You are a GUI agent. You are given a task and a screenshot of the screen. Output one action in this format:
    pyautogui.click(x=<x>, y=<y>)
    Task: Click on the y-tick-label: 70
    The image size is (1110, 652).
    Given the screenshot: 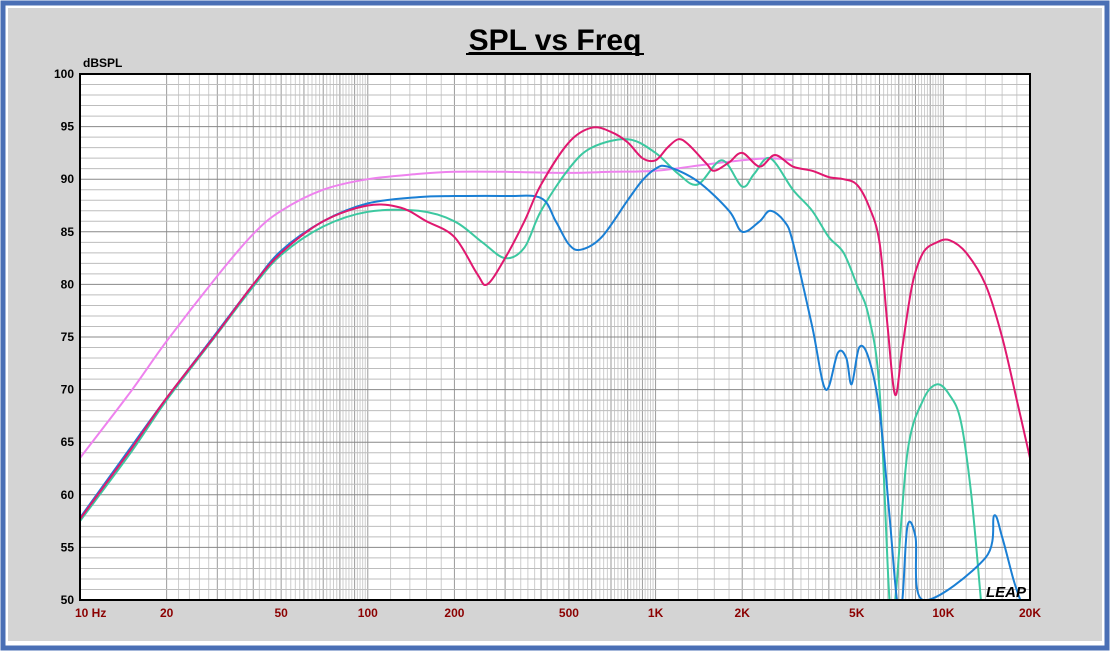 What is the action you would take?
    pyautogui.click(x=68, y=390)
    